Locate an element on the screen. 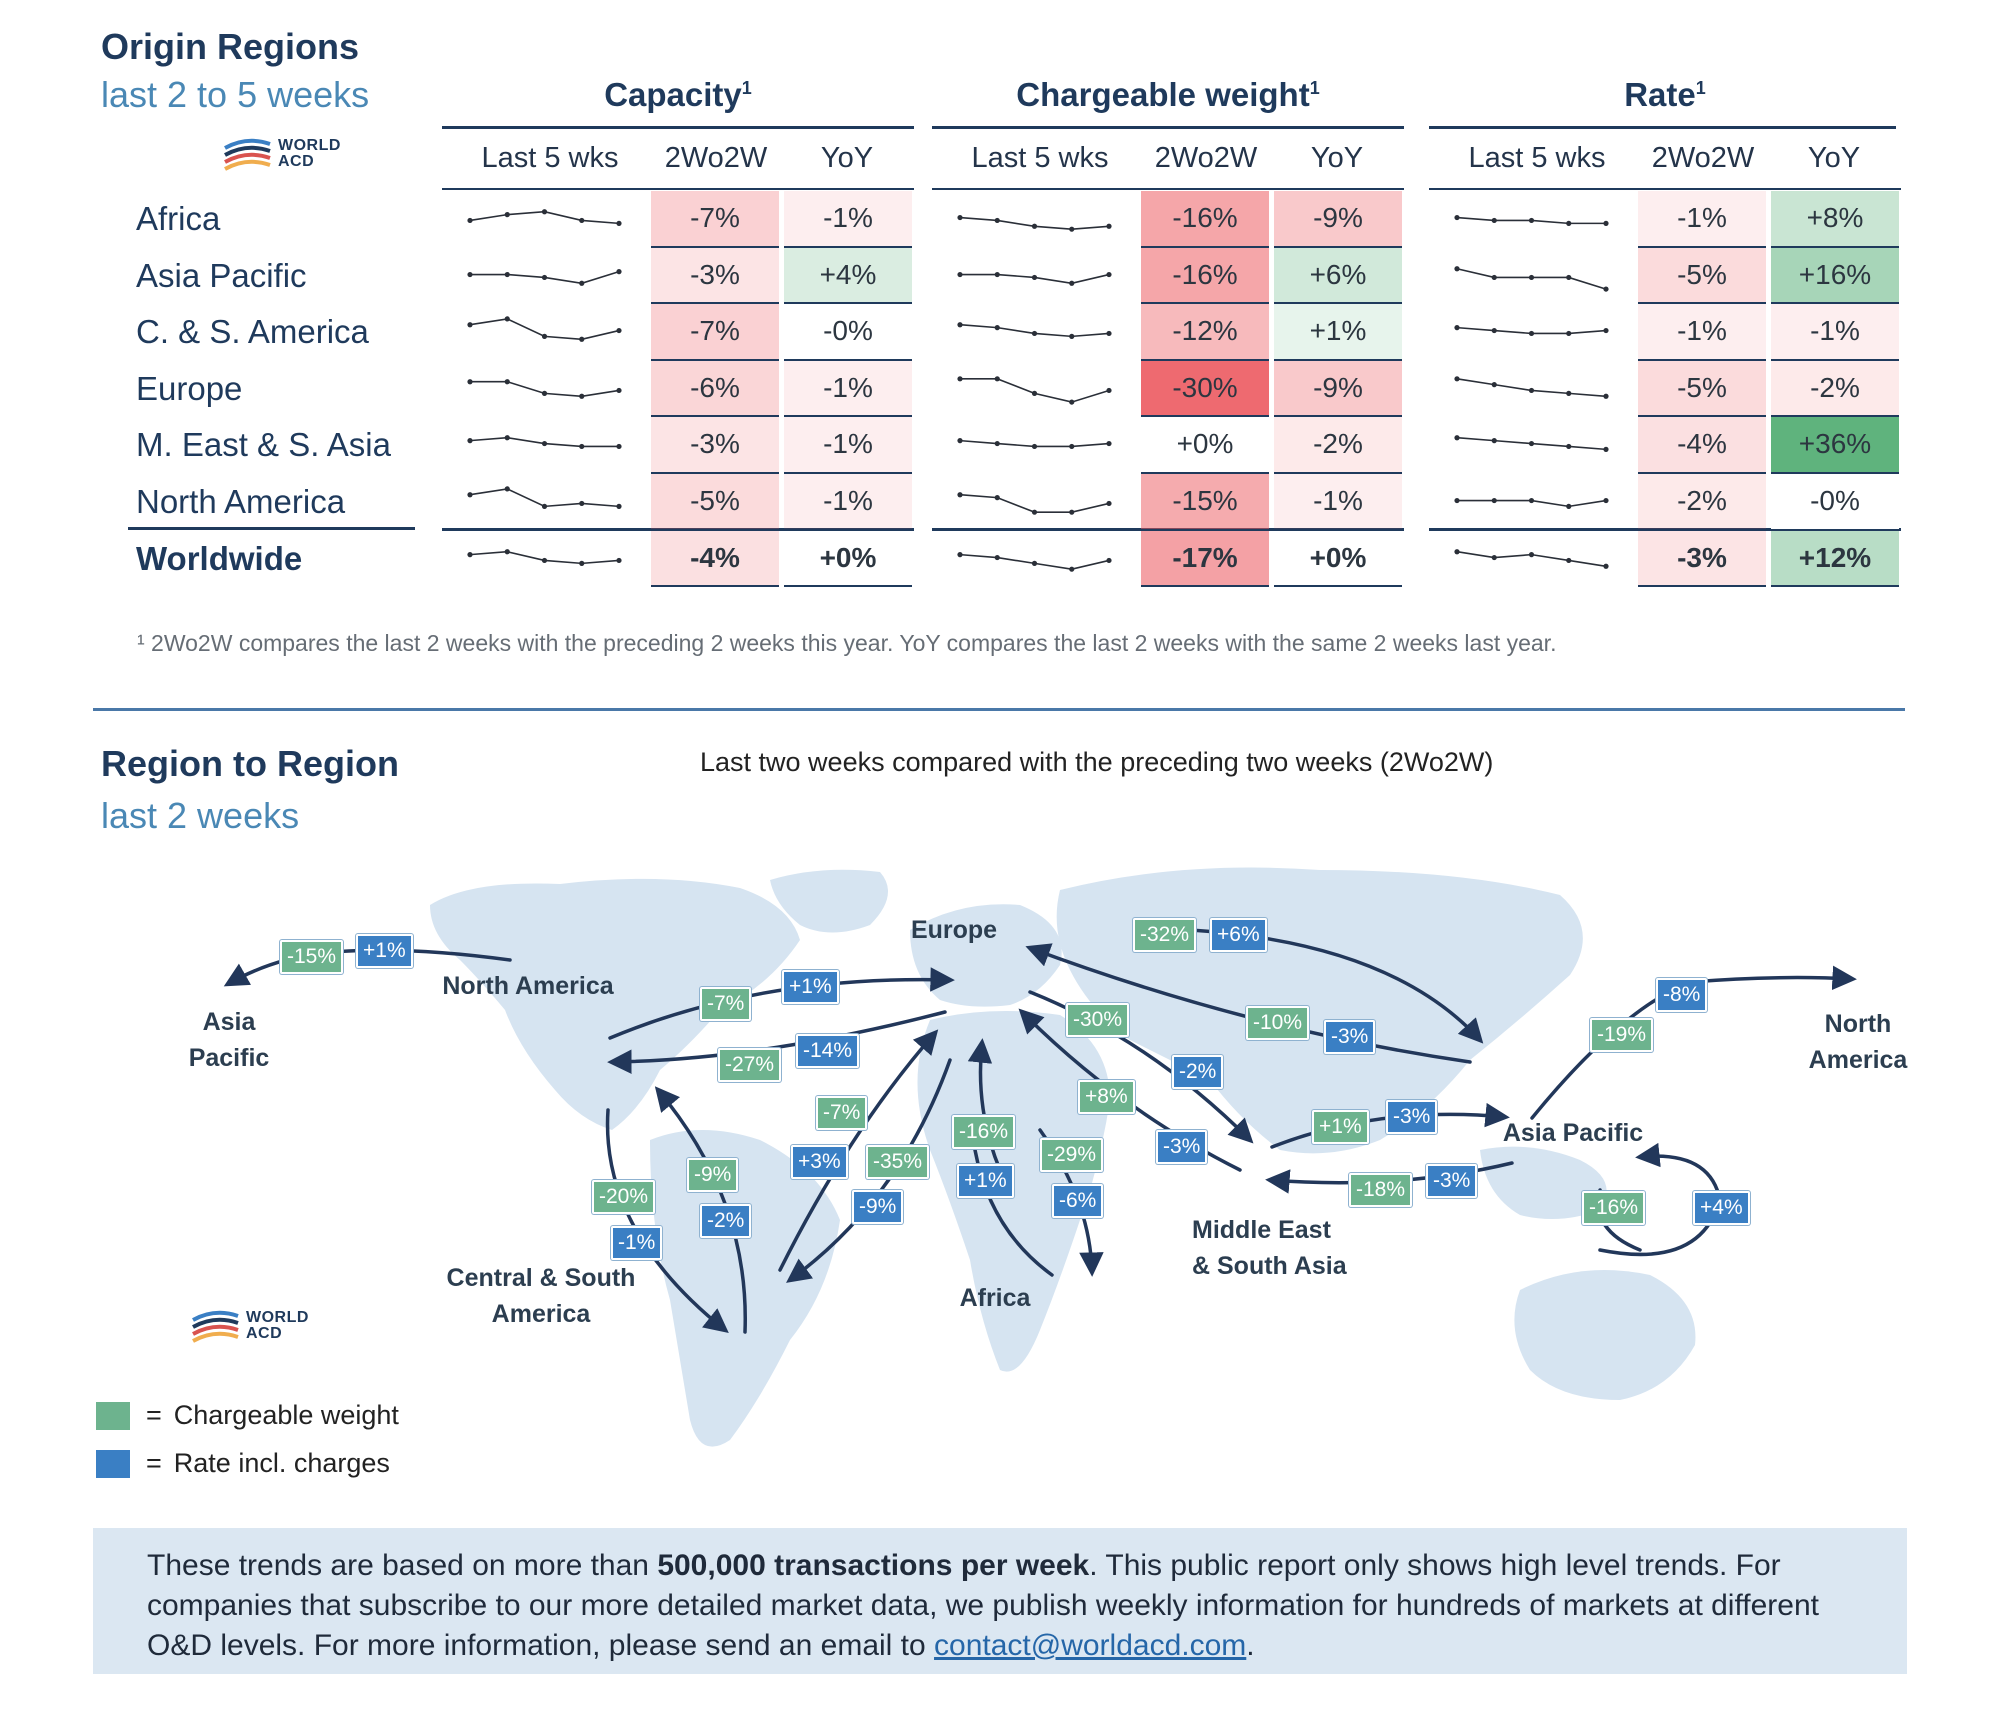 The height and width of the screenshot is (1721, 1994). row-label: Europe is located at coordinates (189, 388).